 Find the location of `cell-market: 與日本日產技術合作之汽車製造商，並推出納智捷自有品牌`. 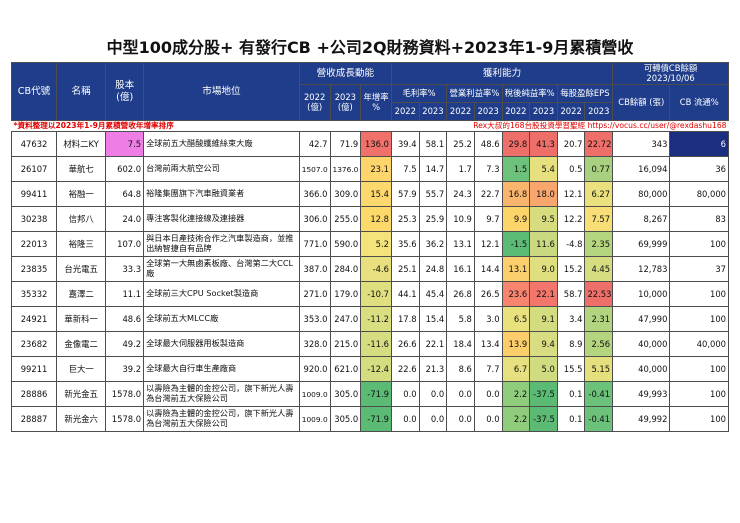

cell-market: 與日本日產技術合作之汽車製造商，並推出納智捷自有品牌 is located at coordinates (221, 244).